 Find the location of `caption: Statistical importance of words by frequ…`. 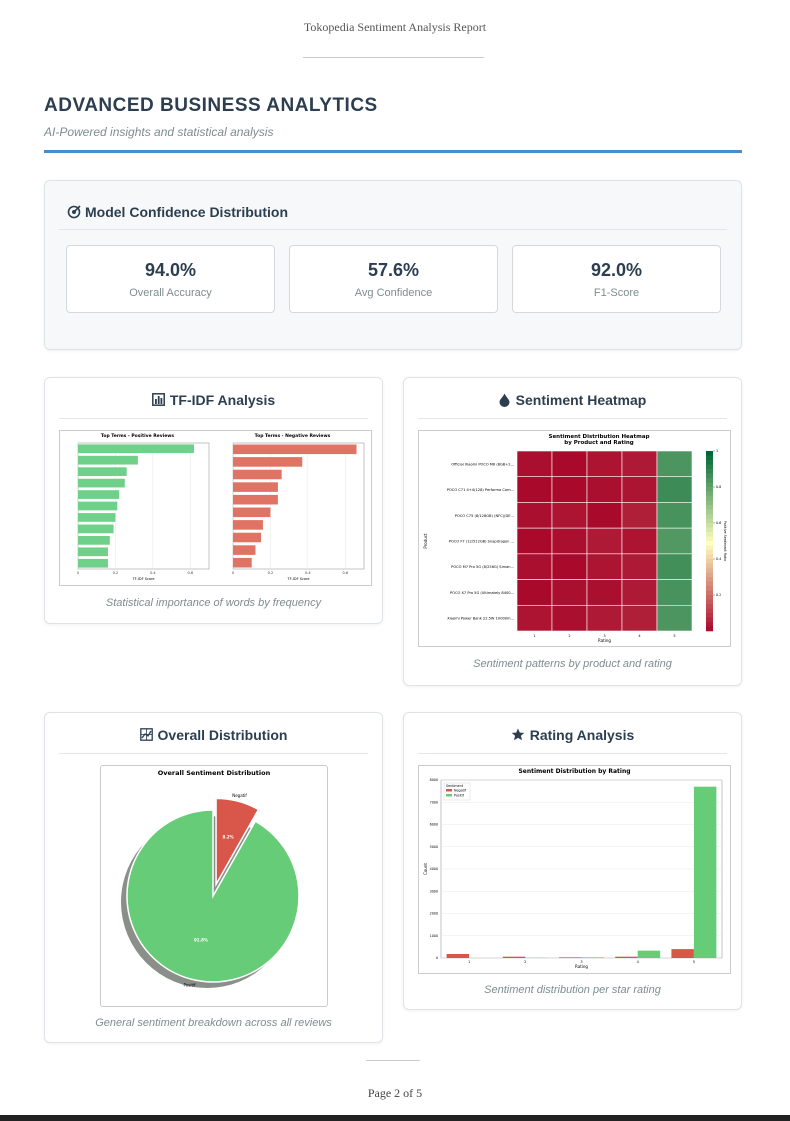

caption: Statistical importance of words by frequ… is located at coordinates (213, 603).